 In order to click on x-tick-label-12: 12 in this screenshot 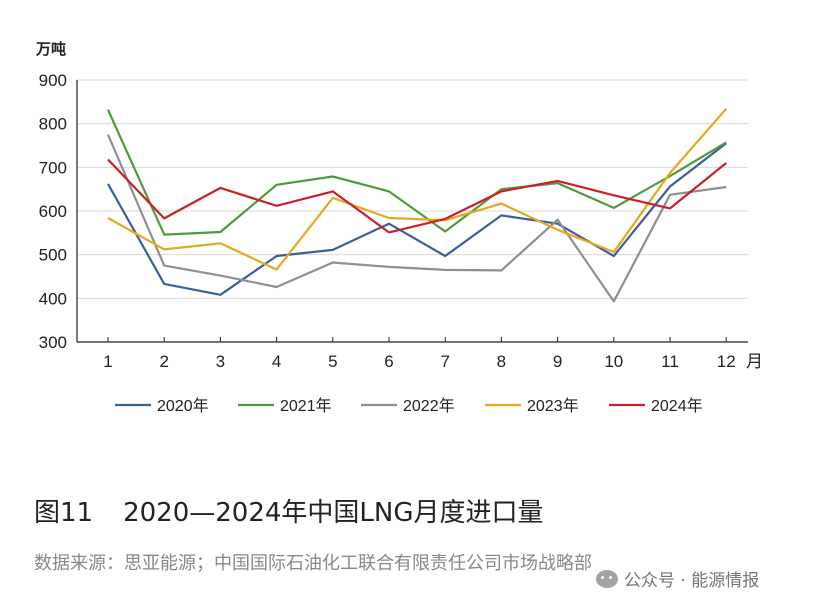, I will do `click(726, 361)`.